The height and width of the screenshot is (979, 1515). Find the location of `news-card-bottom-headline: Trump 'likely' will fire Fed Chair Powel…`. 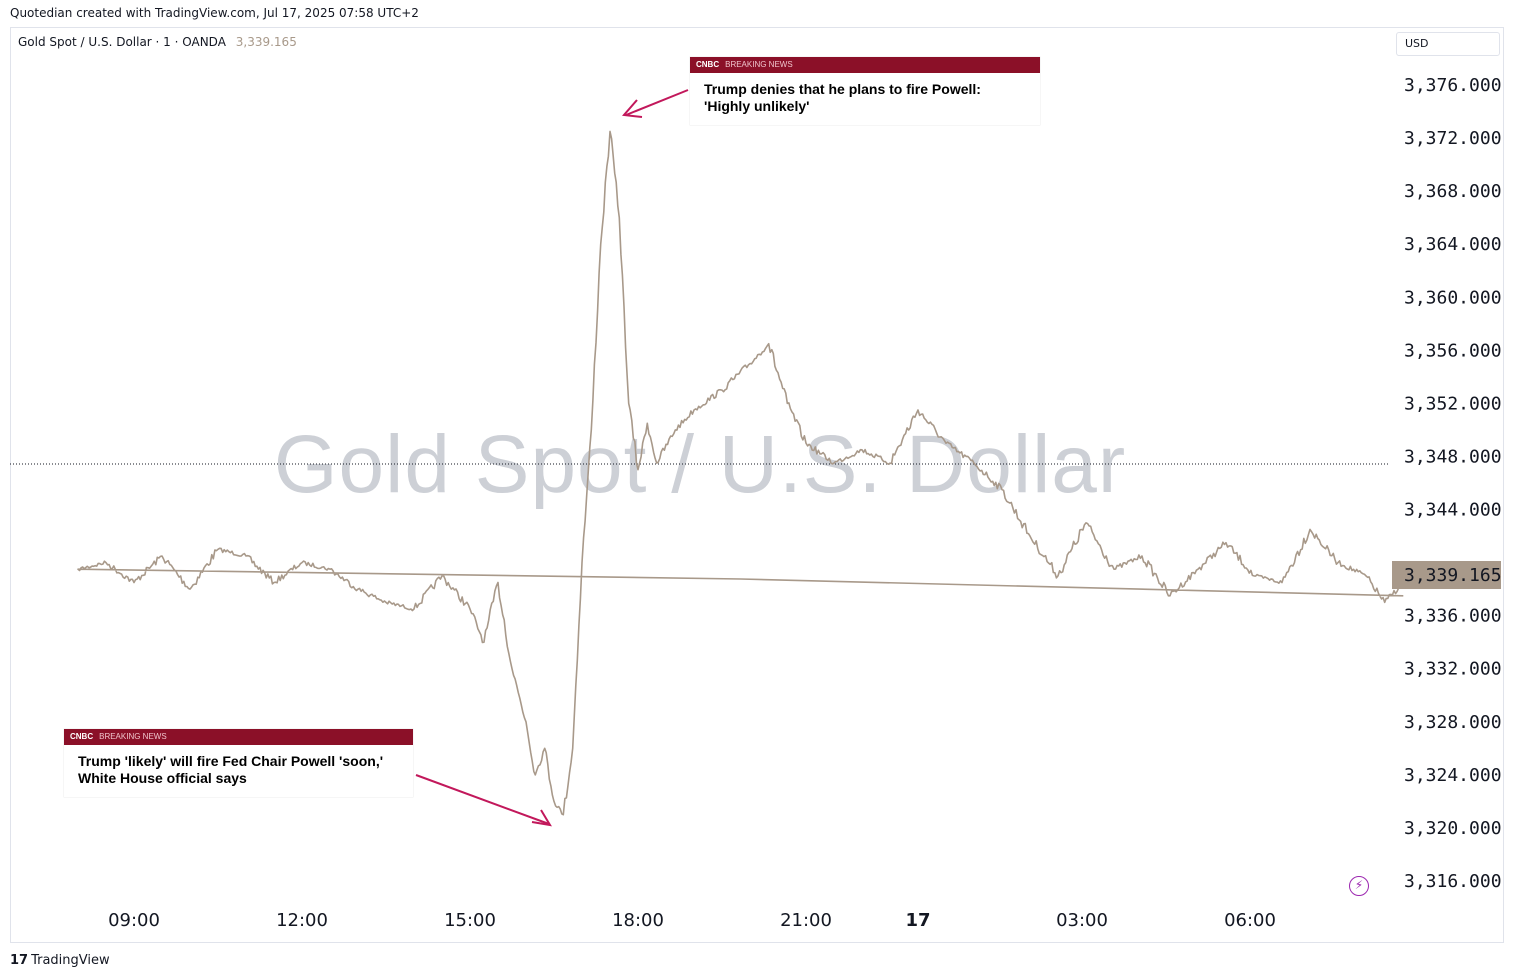

news-card-bottom-headline: Trump 'likely' will fire Fed Chair Powel… is located at coordinates (231, 769).